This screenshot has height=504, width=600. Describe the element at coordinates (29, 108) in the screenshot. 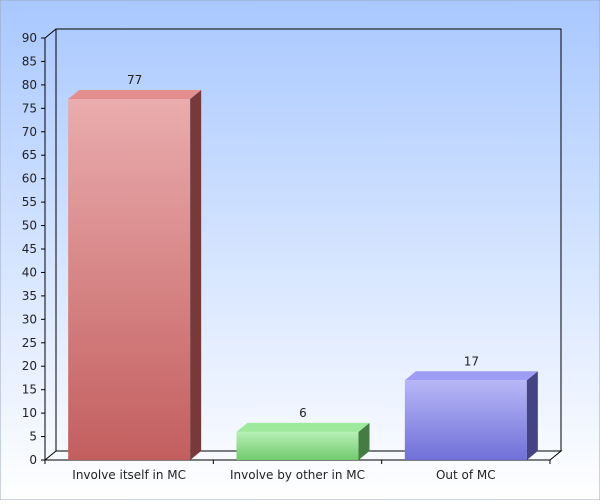

I see `y-tick-label: 75` at that location.